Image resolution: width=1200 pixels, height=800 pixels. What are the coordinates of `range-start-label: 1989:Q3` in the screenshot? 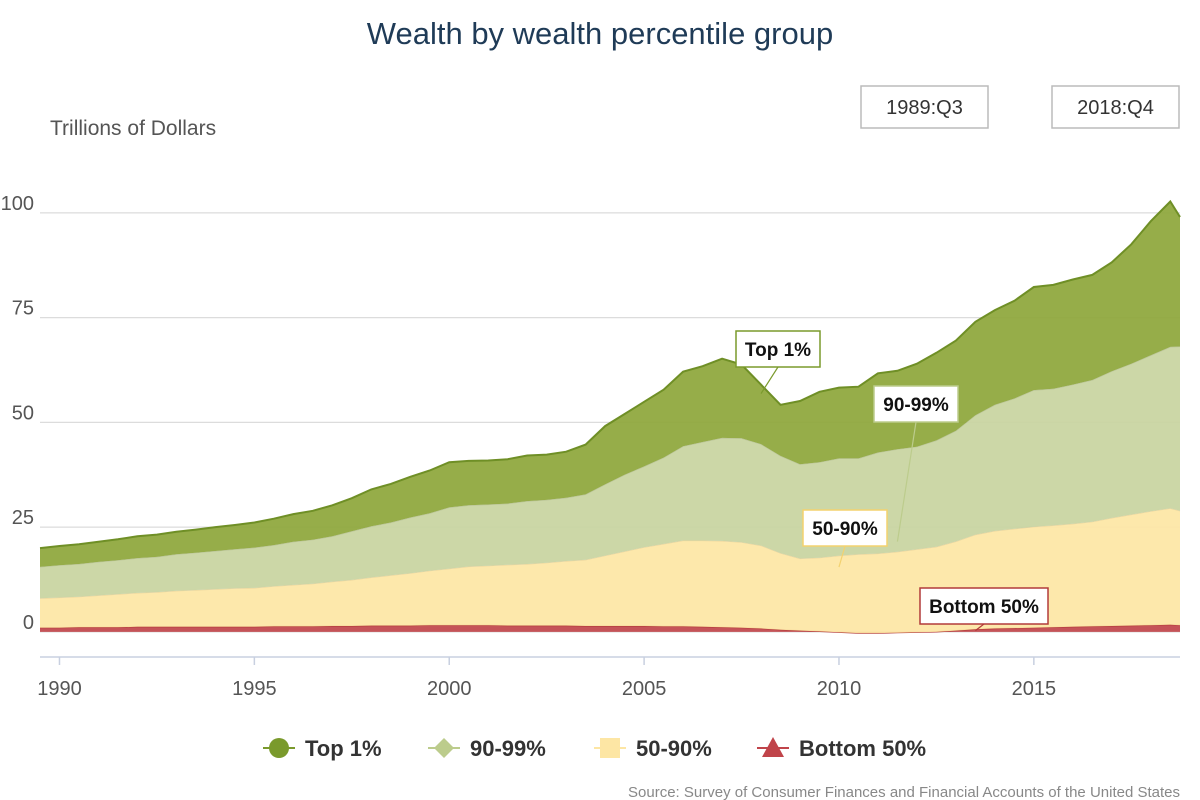 It's located at (924, 108).